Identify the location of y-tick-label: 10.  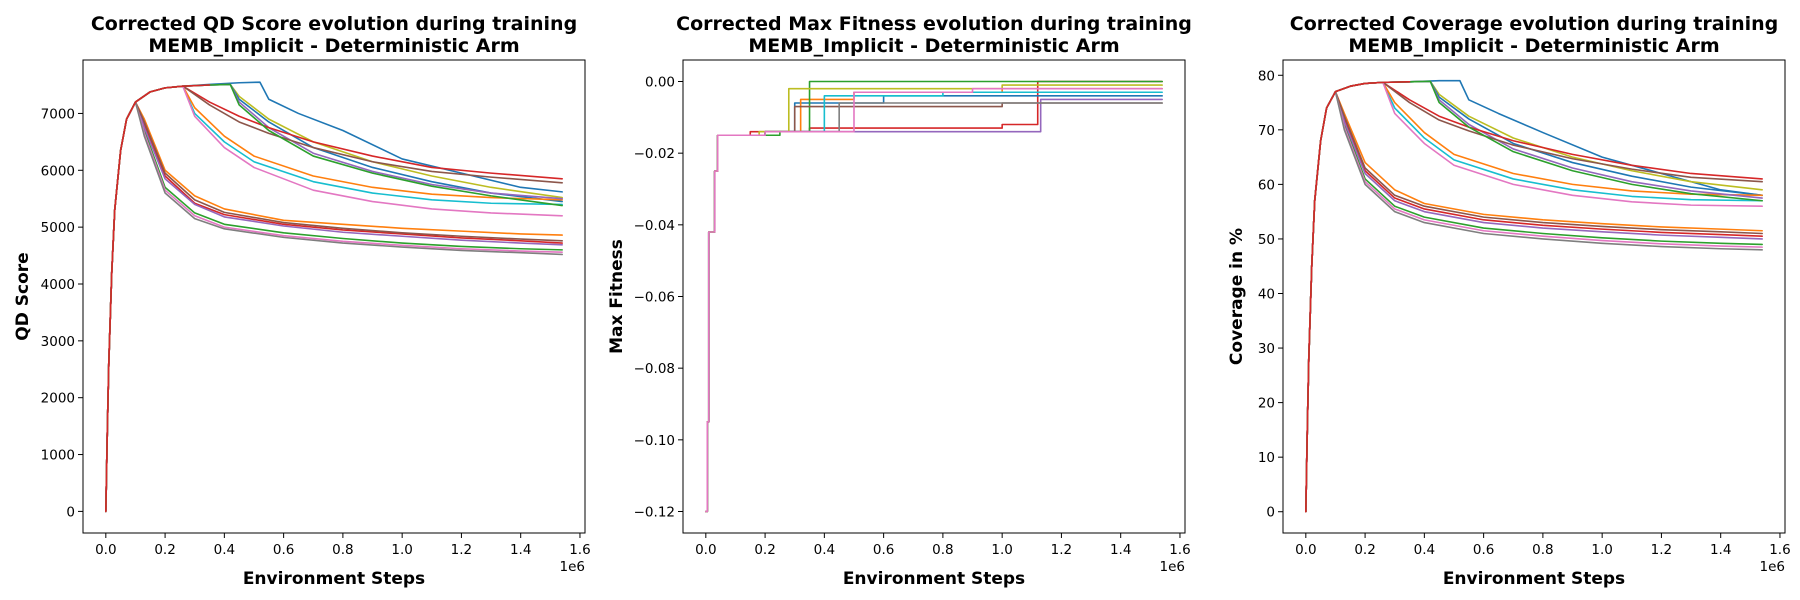
(1266, 458).